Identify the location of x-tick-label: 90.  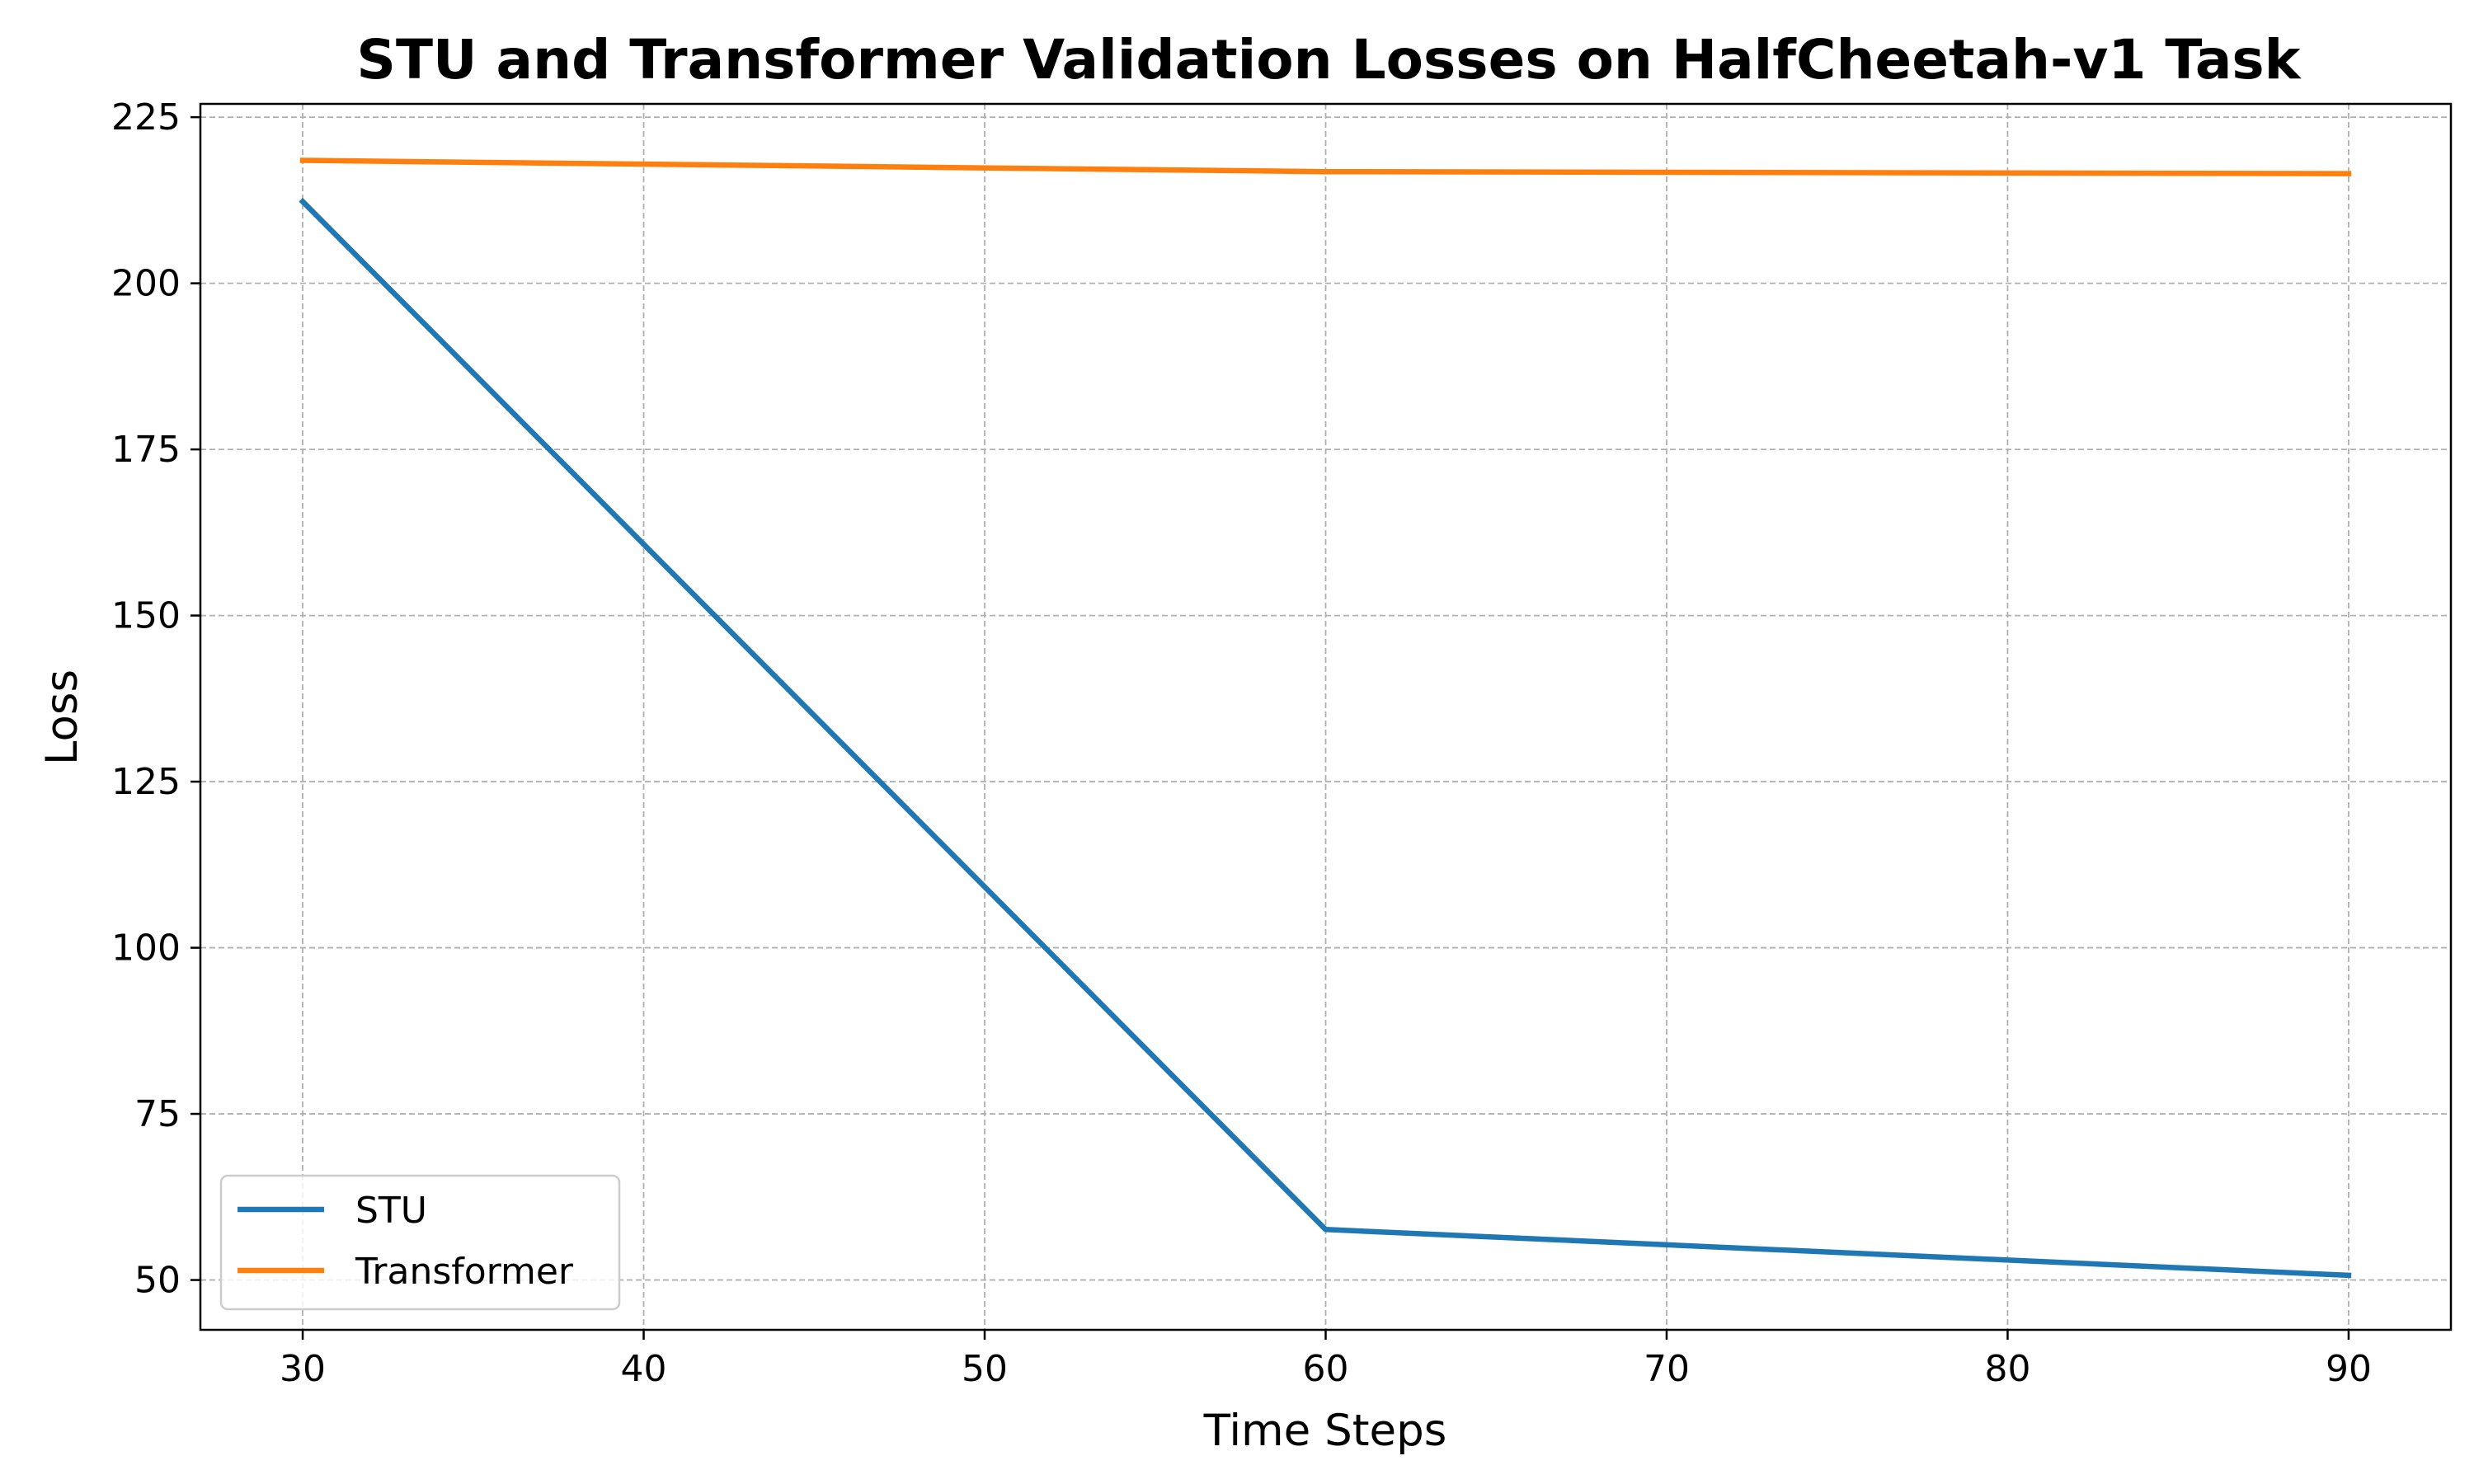
(2349, 1369).